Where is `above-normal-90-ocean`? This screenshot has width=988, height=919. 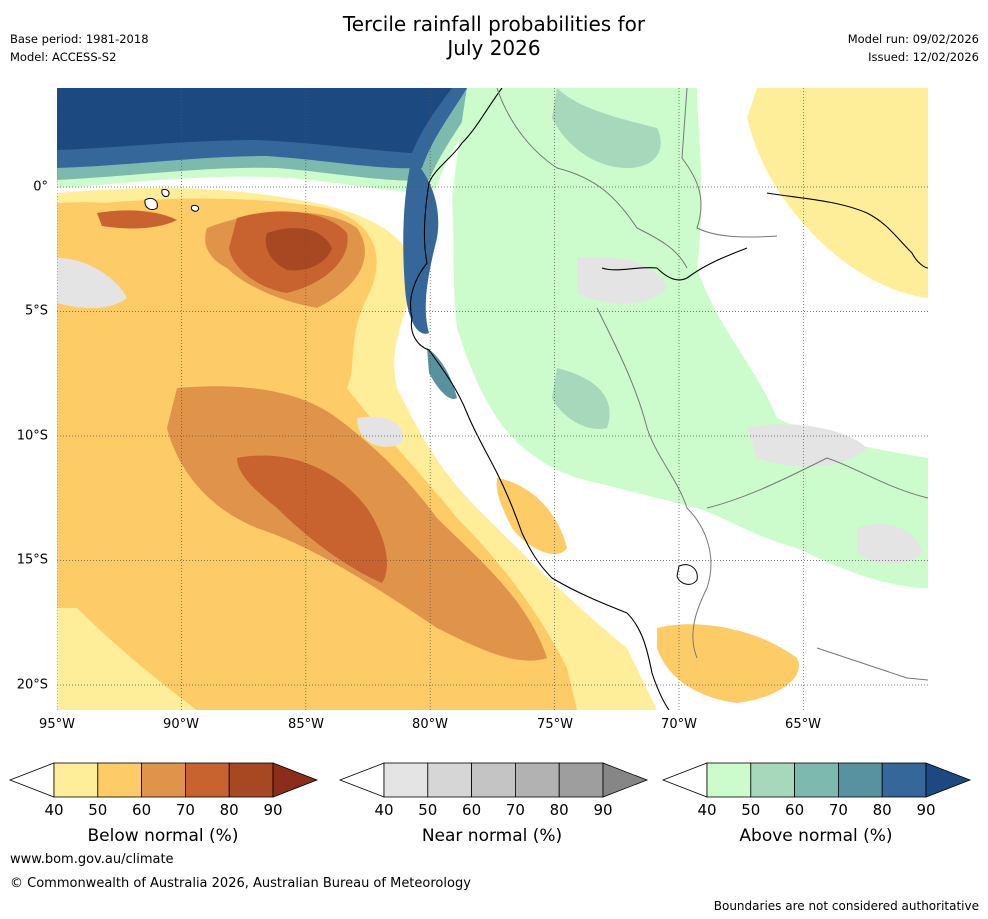 above-normal-90-ocean is located at coordinates (254, 120).